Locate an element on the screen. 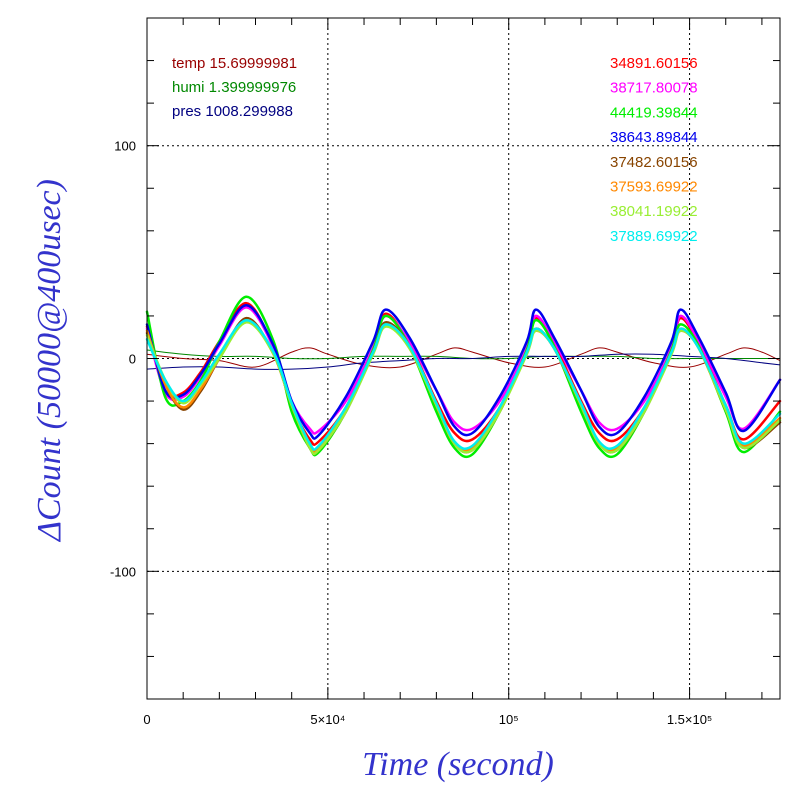 Image resolution: width=797 pixels, height=797 pixels. legend-entry: 34891.60156 is located at coordinates (654, 63).